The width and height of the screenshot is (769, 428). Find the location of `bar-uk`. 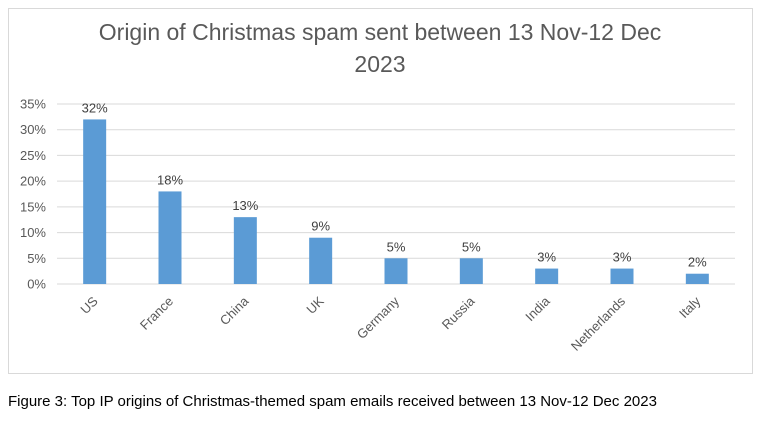

bar-uk is located at coordinates (321, 260).